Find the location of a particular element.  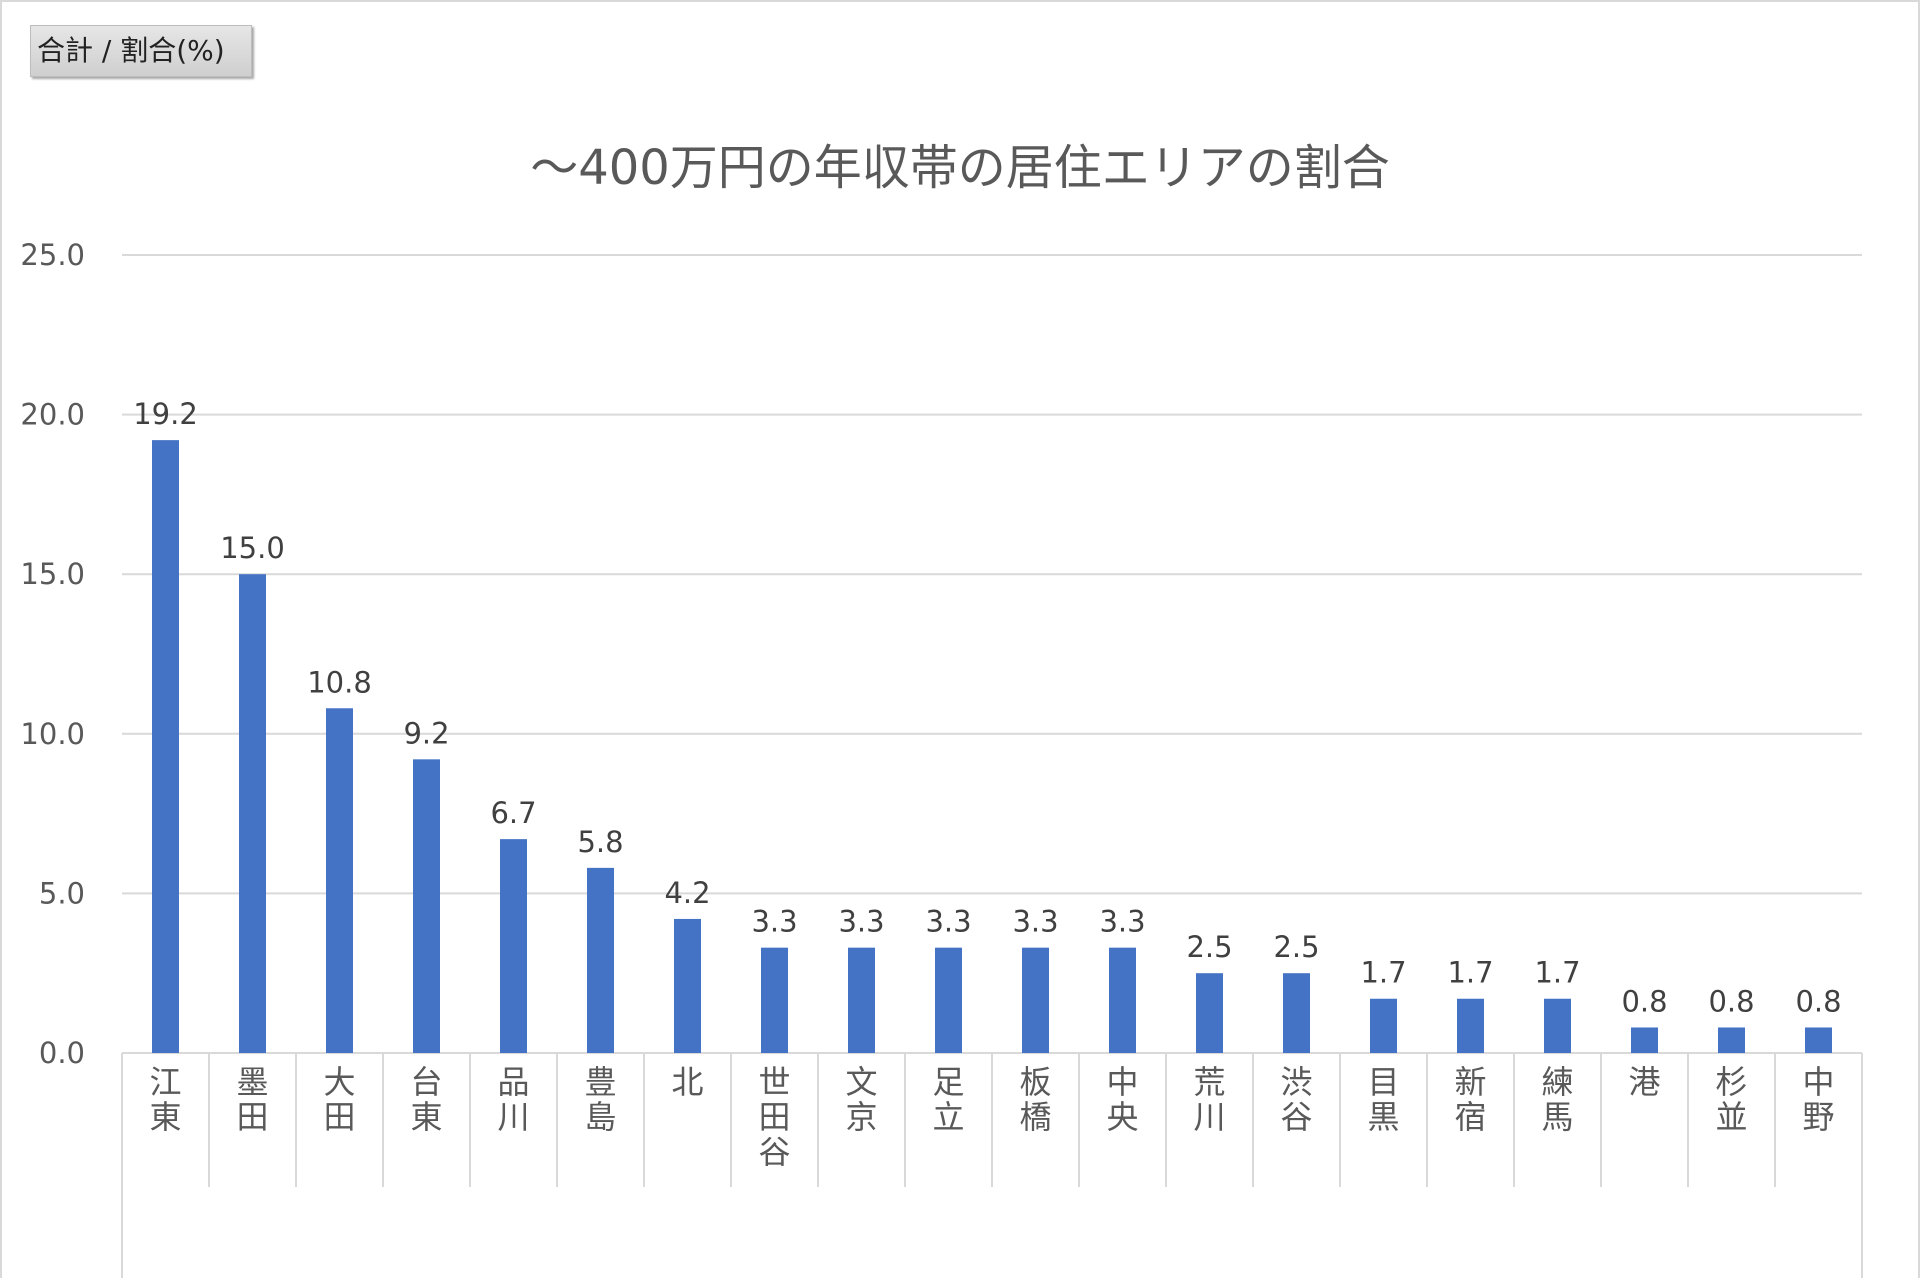

data-label: 6.7 is located at coordinates (513, 813).